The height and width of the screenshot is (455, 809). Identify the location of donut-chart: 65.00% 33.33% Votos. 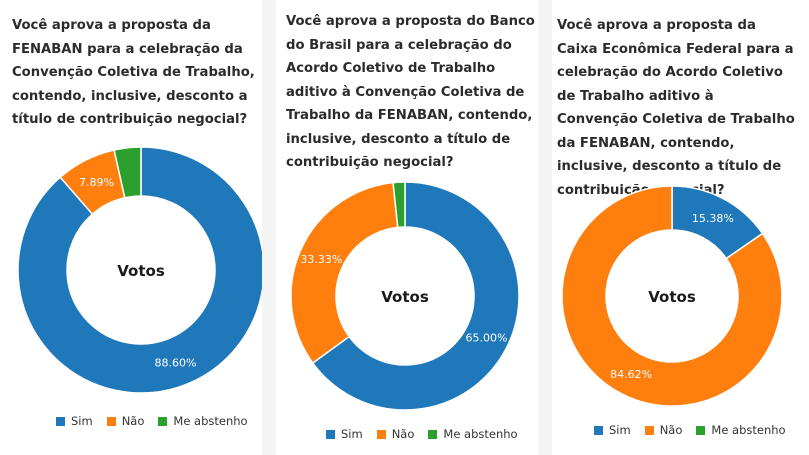
(405, 296).